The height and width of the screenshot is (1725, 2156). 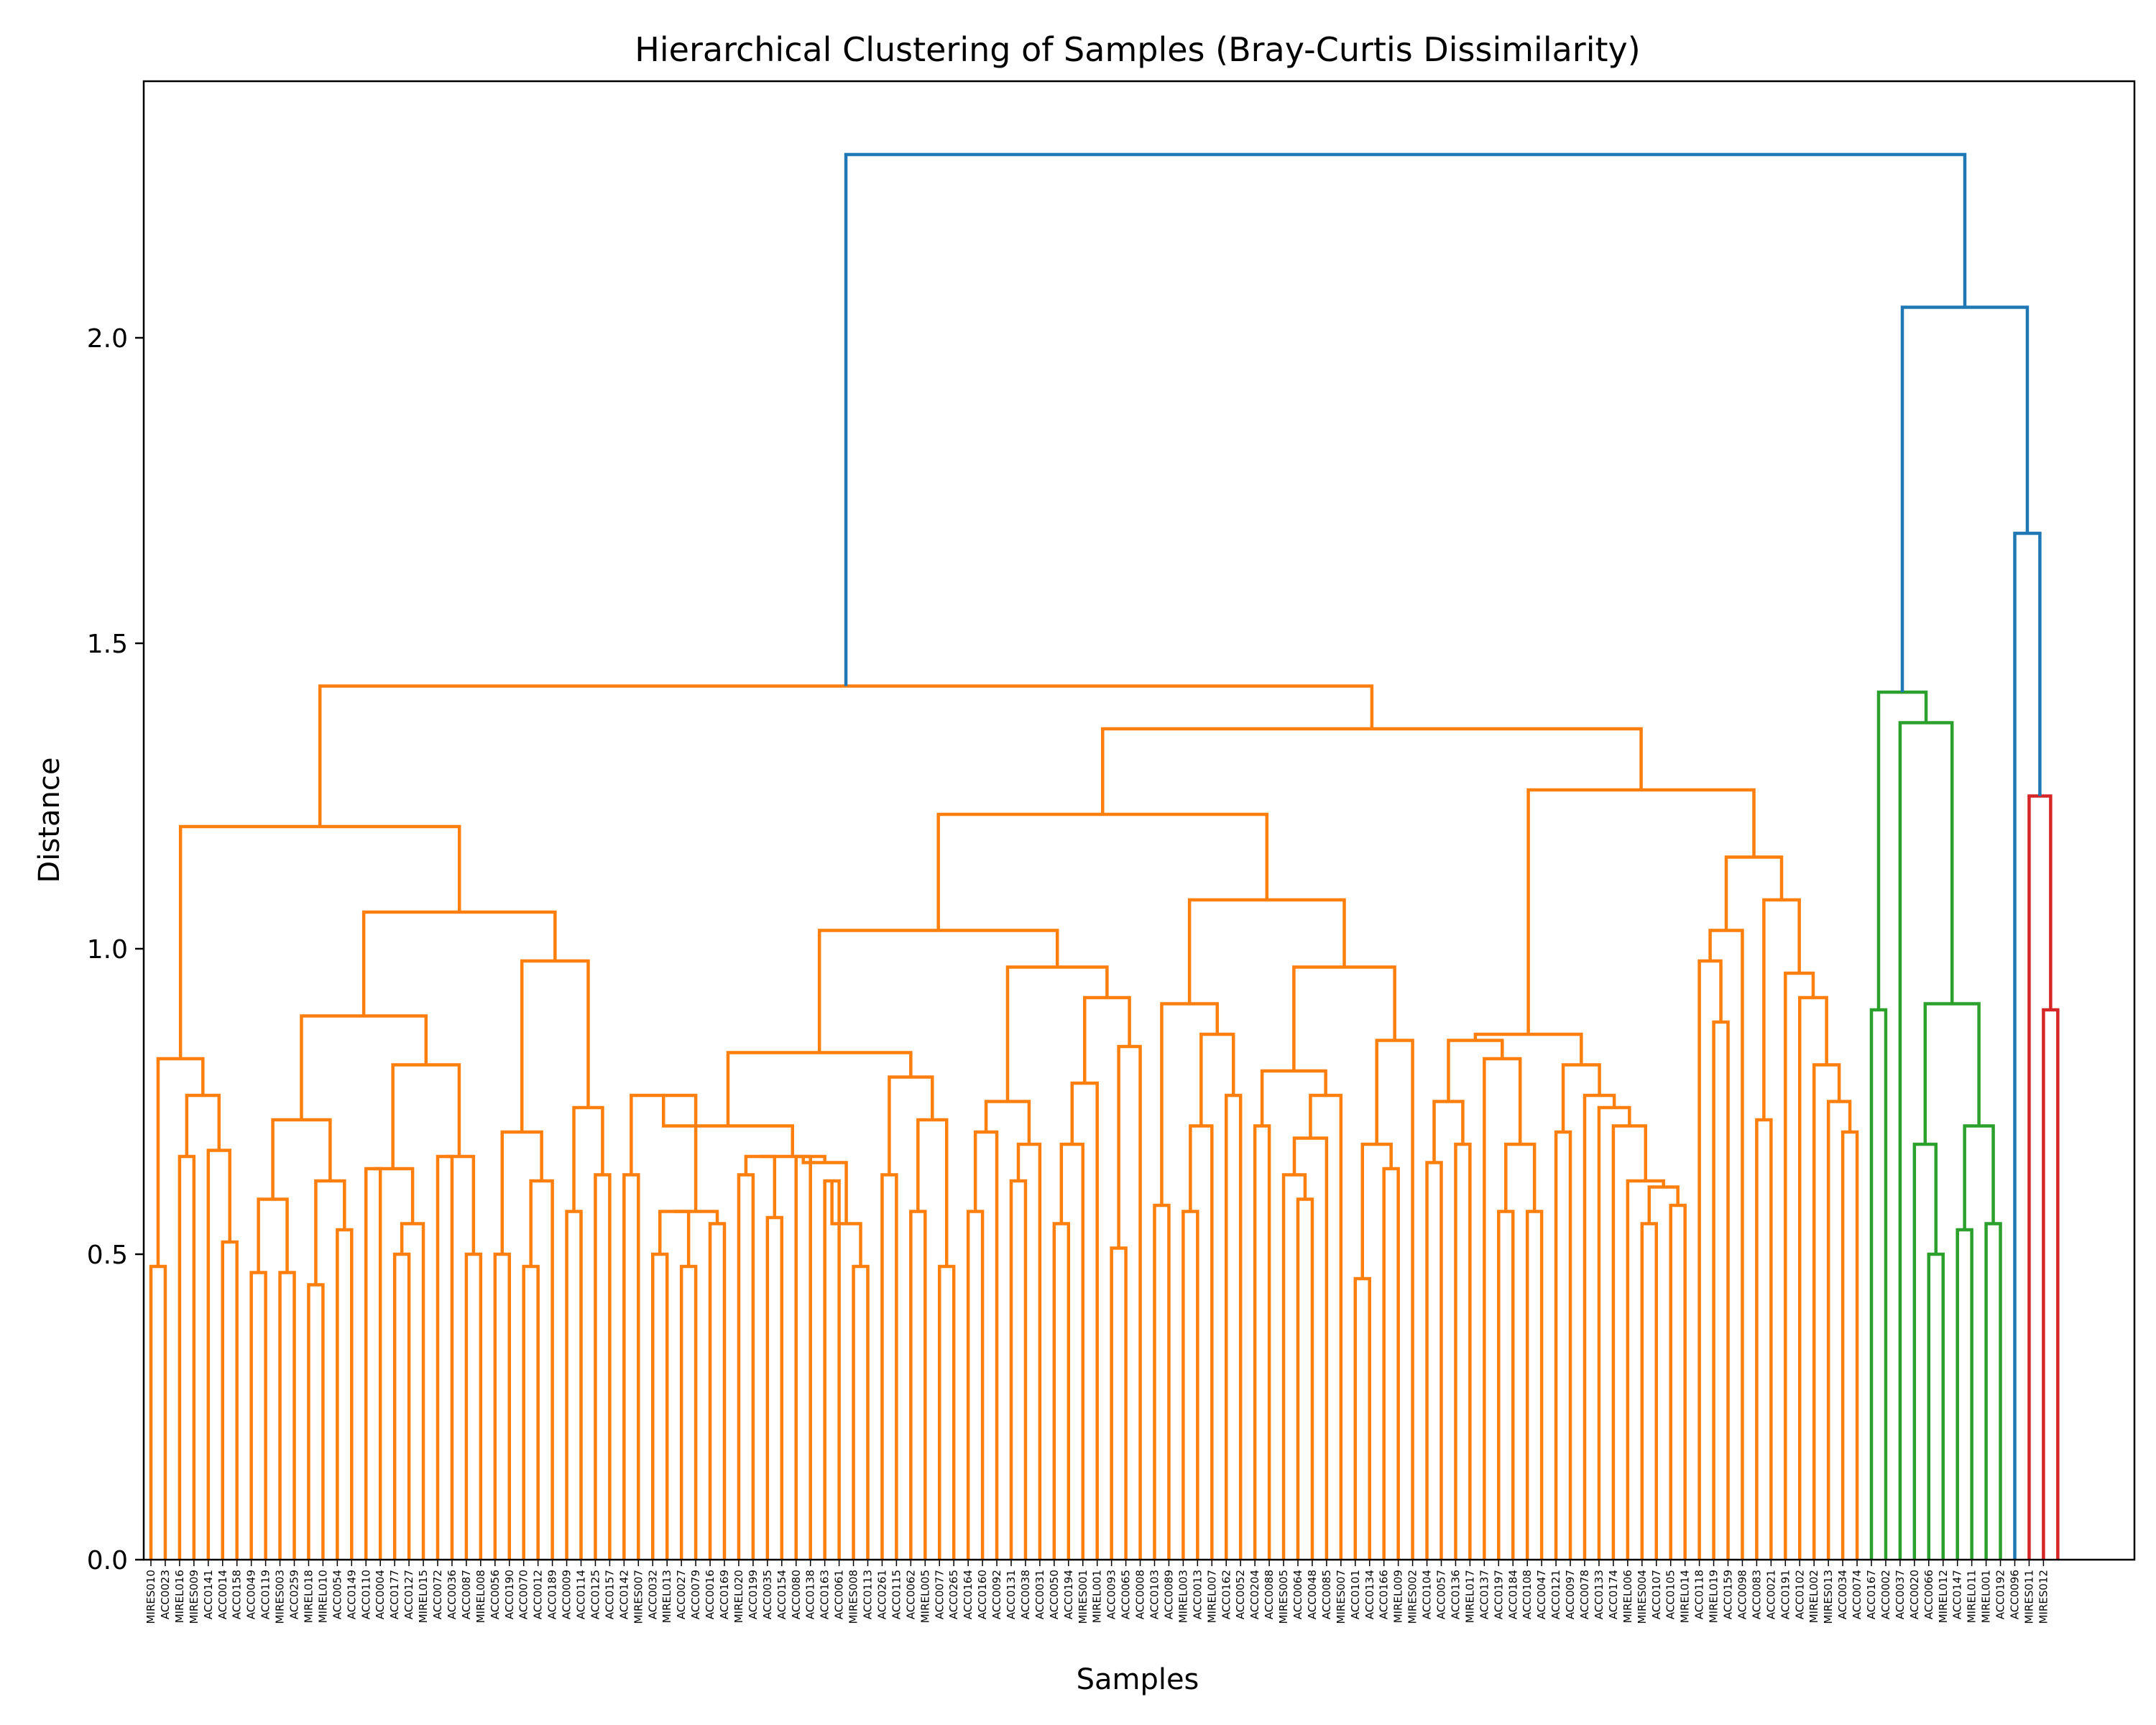 What do you see at coordinates (724, 1594) in the screenshot?
I see `leaf-label: ACC0169` at bounding box center [724, 1594].